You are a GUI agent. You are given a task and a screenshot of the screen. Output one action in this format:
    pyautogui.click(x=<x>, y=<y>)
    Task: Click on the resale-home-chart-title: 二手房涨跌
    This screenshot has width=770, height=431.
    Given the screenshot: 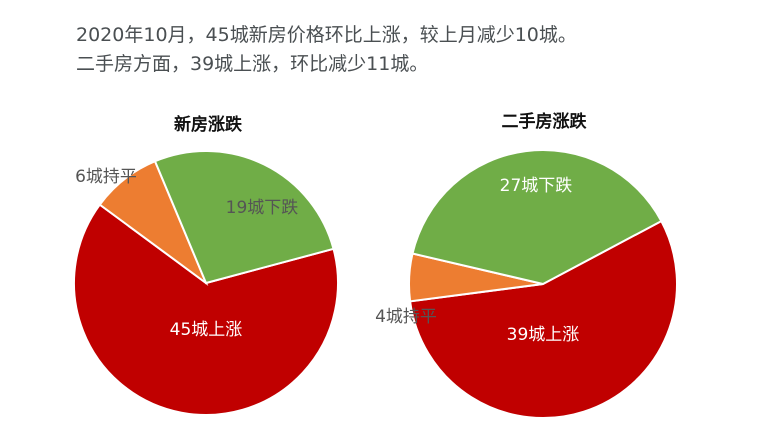 What is the action you would take?
    pyautogui.click(x=544, y=122)
    